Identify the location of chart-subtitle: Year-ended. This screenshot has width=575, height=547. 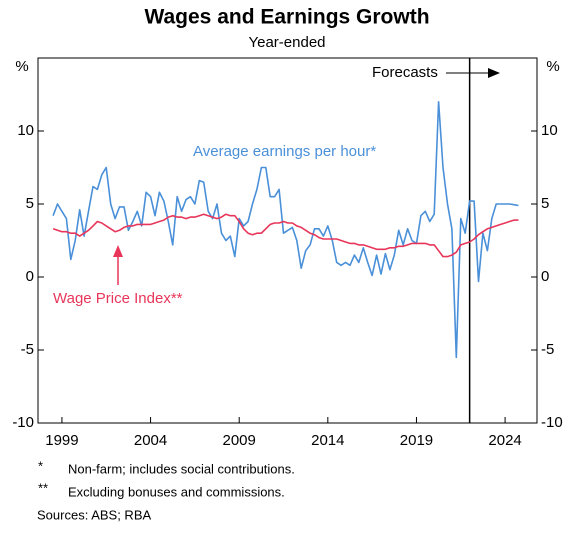
(286, 42).